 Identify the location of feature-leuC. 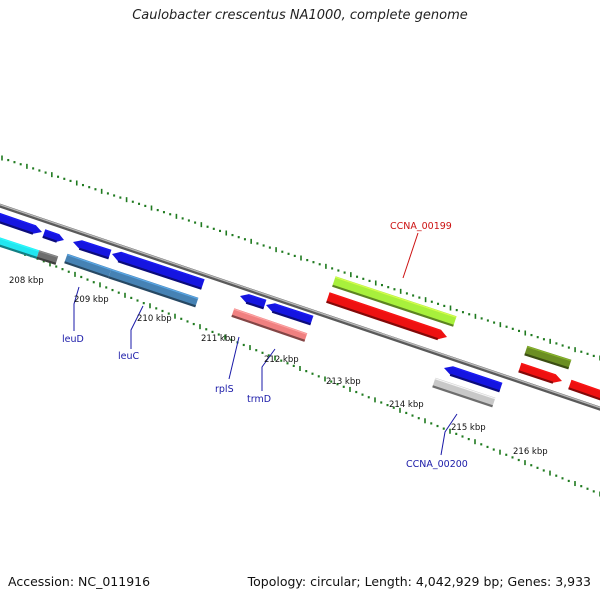
(153, 288).